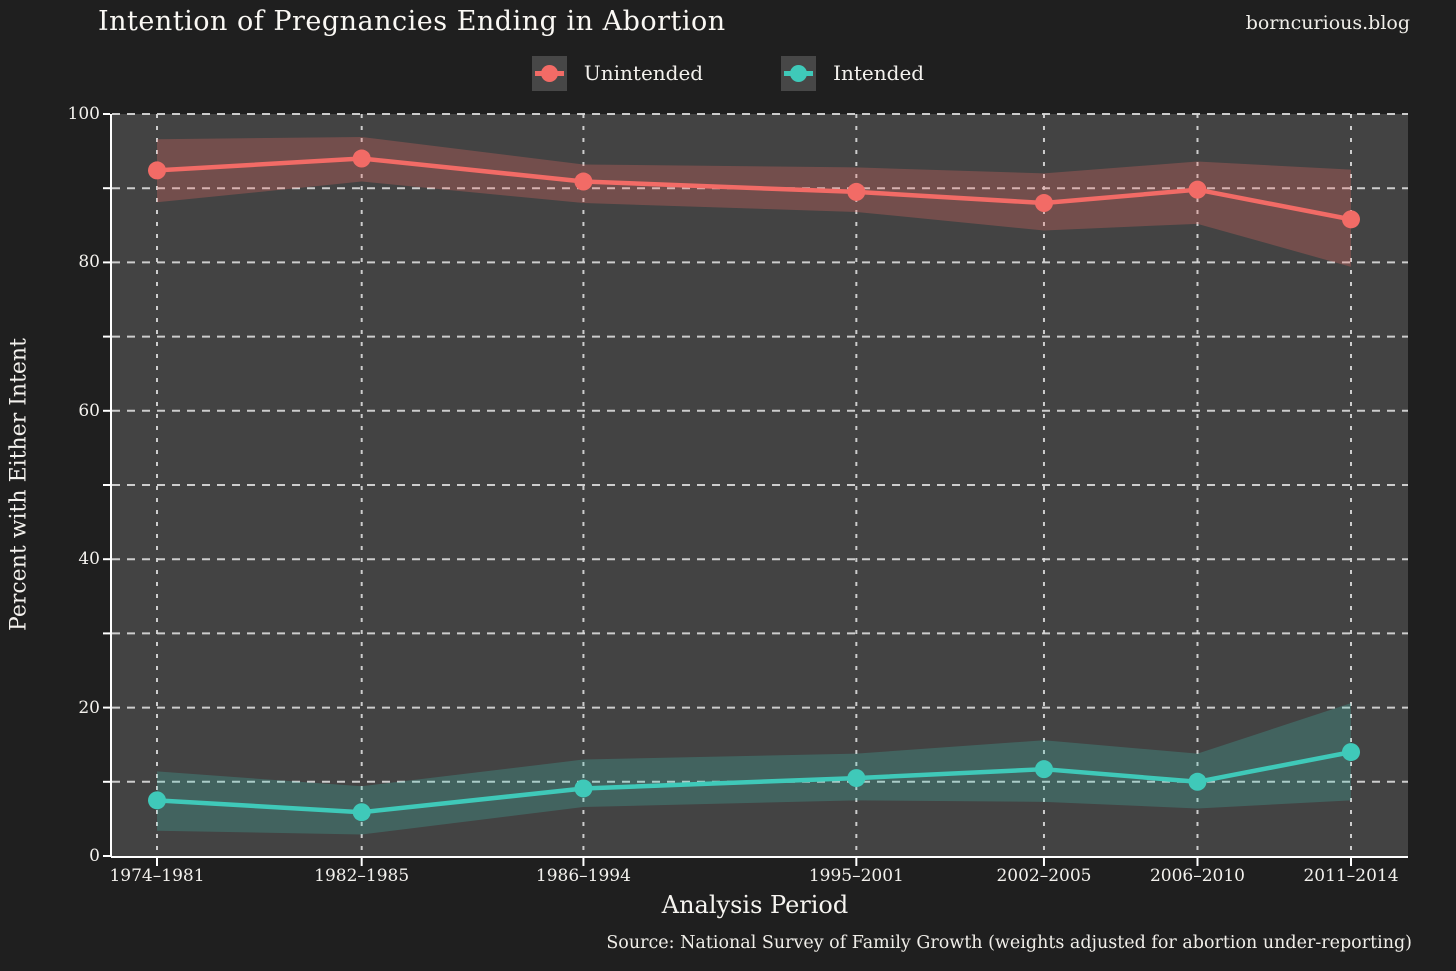 The image size is (1456, 971). What do you see at coordinates (755, 905) in the screenshot?
I see `x-axis-title: Analysis Period` at bounding box center [755, 905].